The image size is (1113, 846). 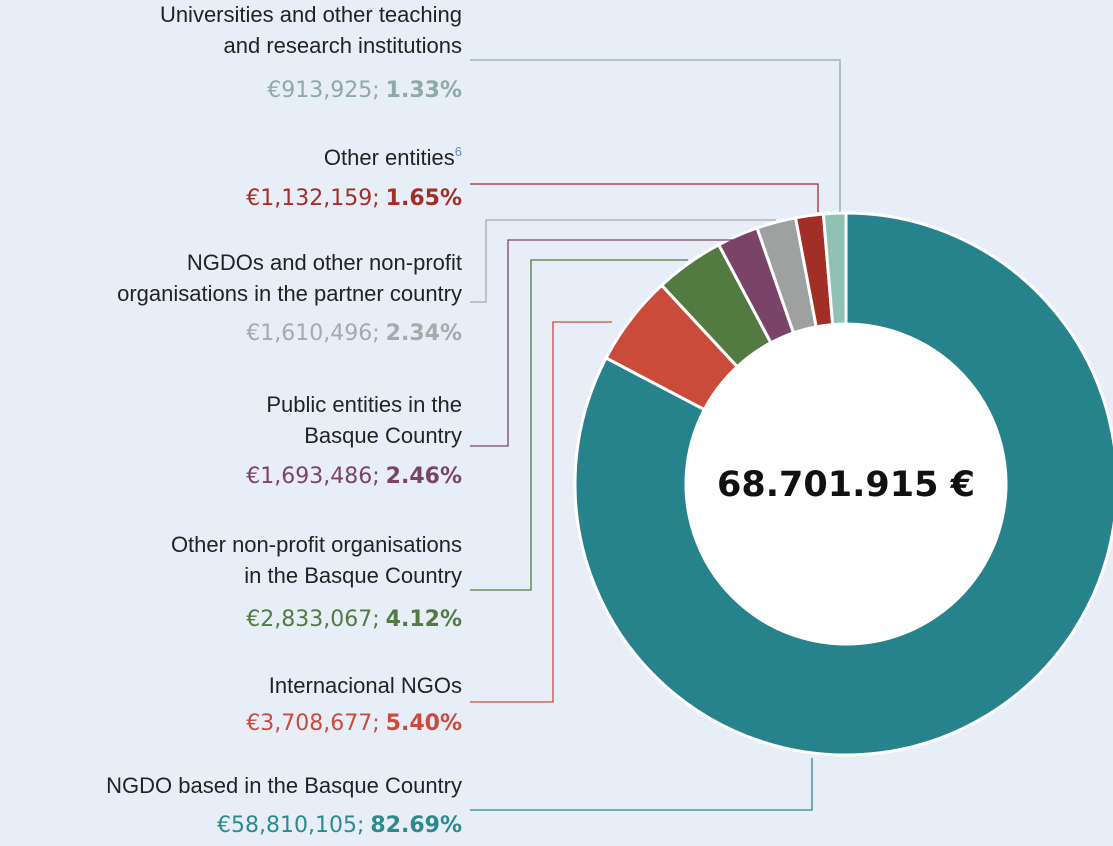 What do you see at coordinates (424, 90) in the screenshot?
I see `percent: 1.33%` at bounding box center [424, 90].